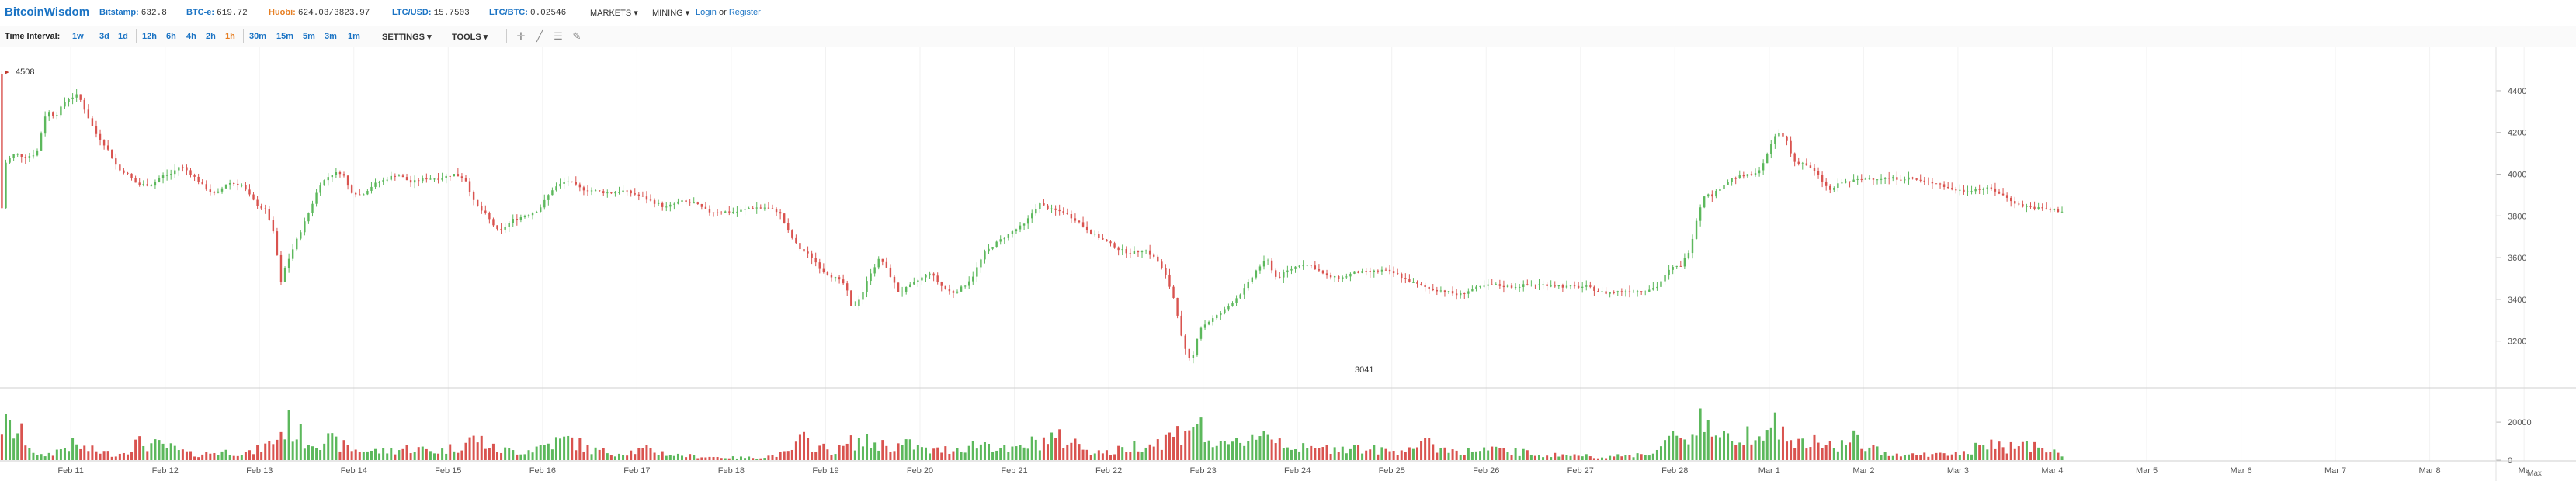 Image resolution: width=2576 pixels, height=481 pixels. What do you see at coordinates (670, 13) in the screenshot?
I see `mining-menu: MINING ▾` at bounding box center [670, 13].